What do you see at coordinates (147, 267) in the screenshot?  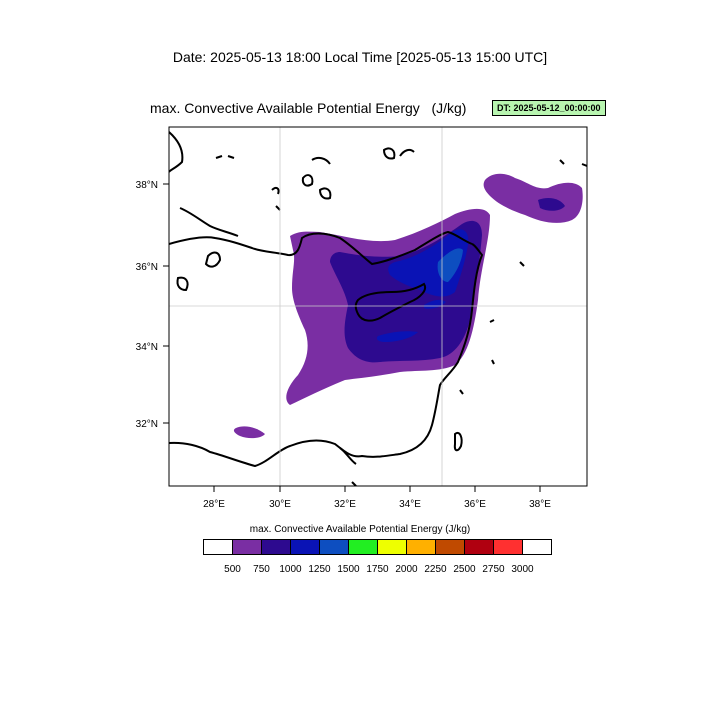 I see `lat-tick-label: 36°N` at bounding box center [147, 267].